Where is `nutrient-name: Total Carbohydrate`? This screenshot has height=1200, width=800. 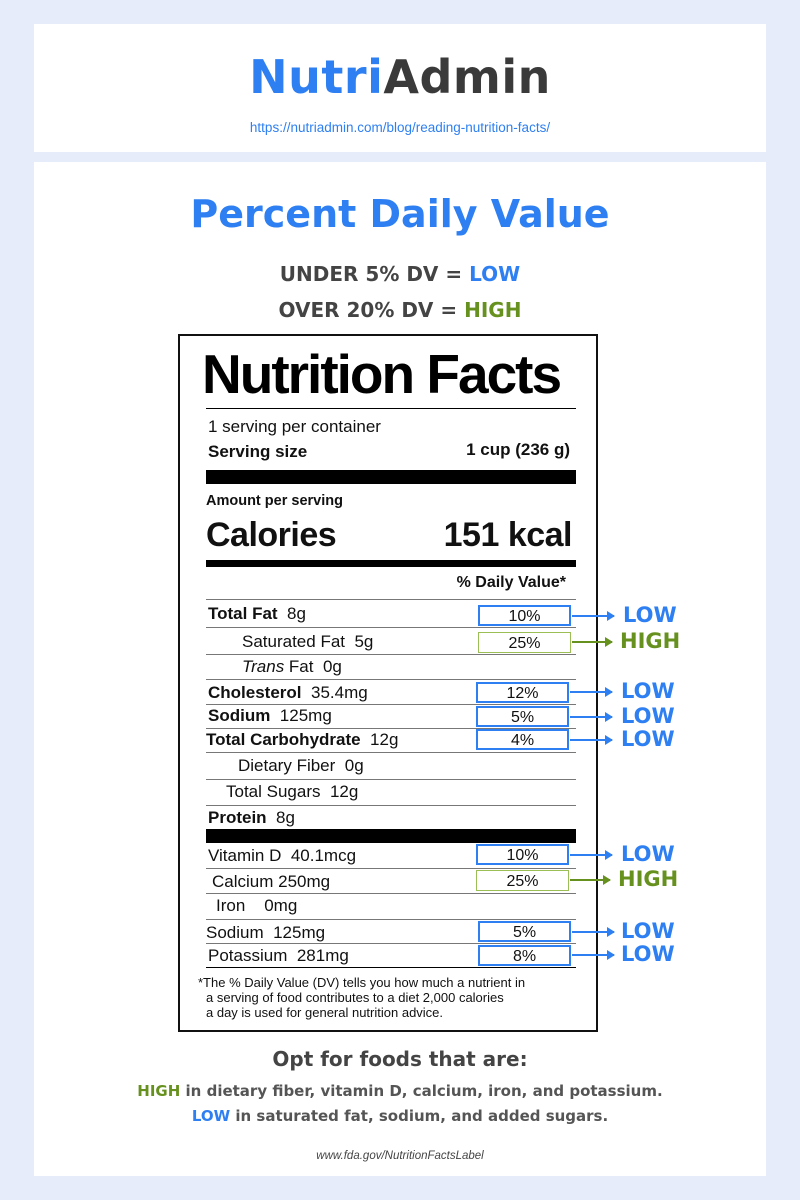 nutrient-name: Total Carbohydrate is located at coordinates (283, 739).